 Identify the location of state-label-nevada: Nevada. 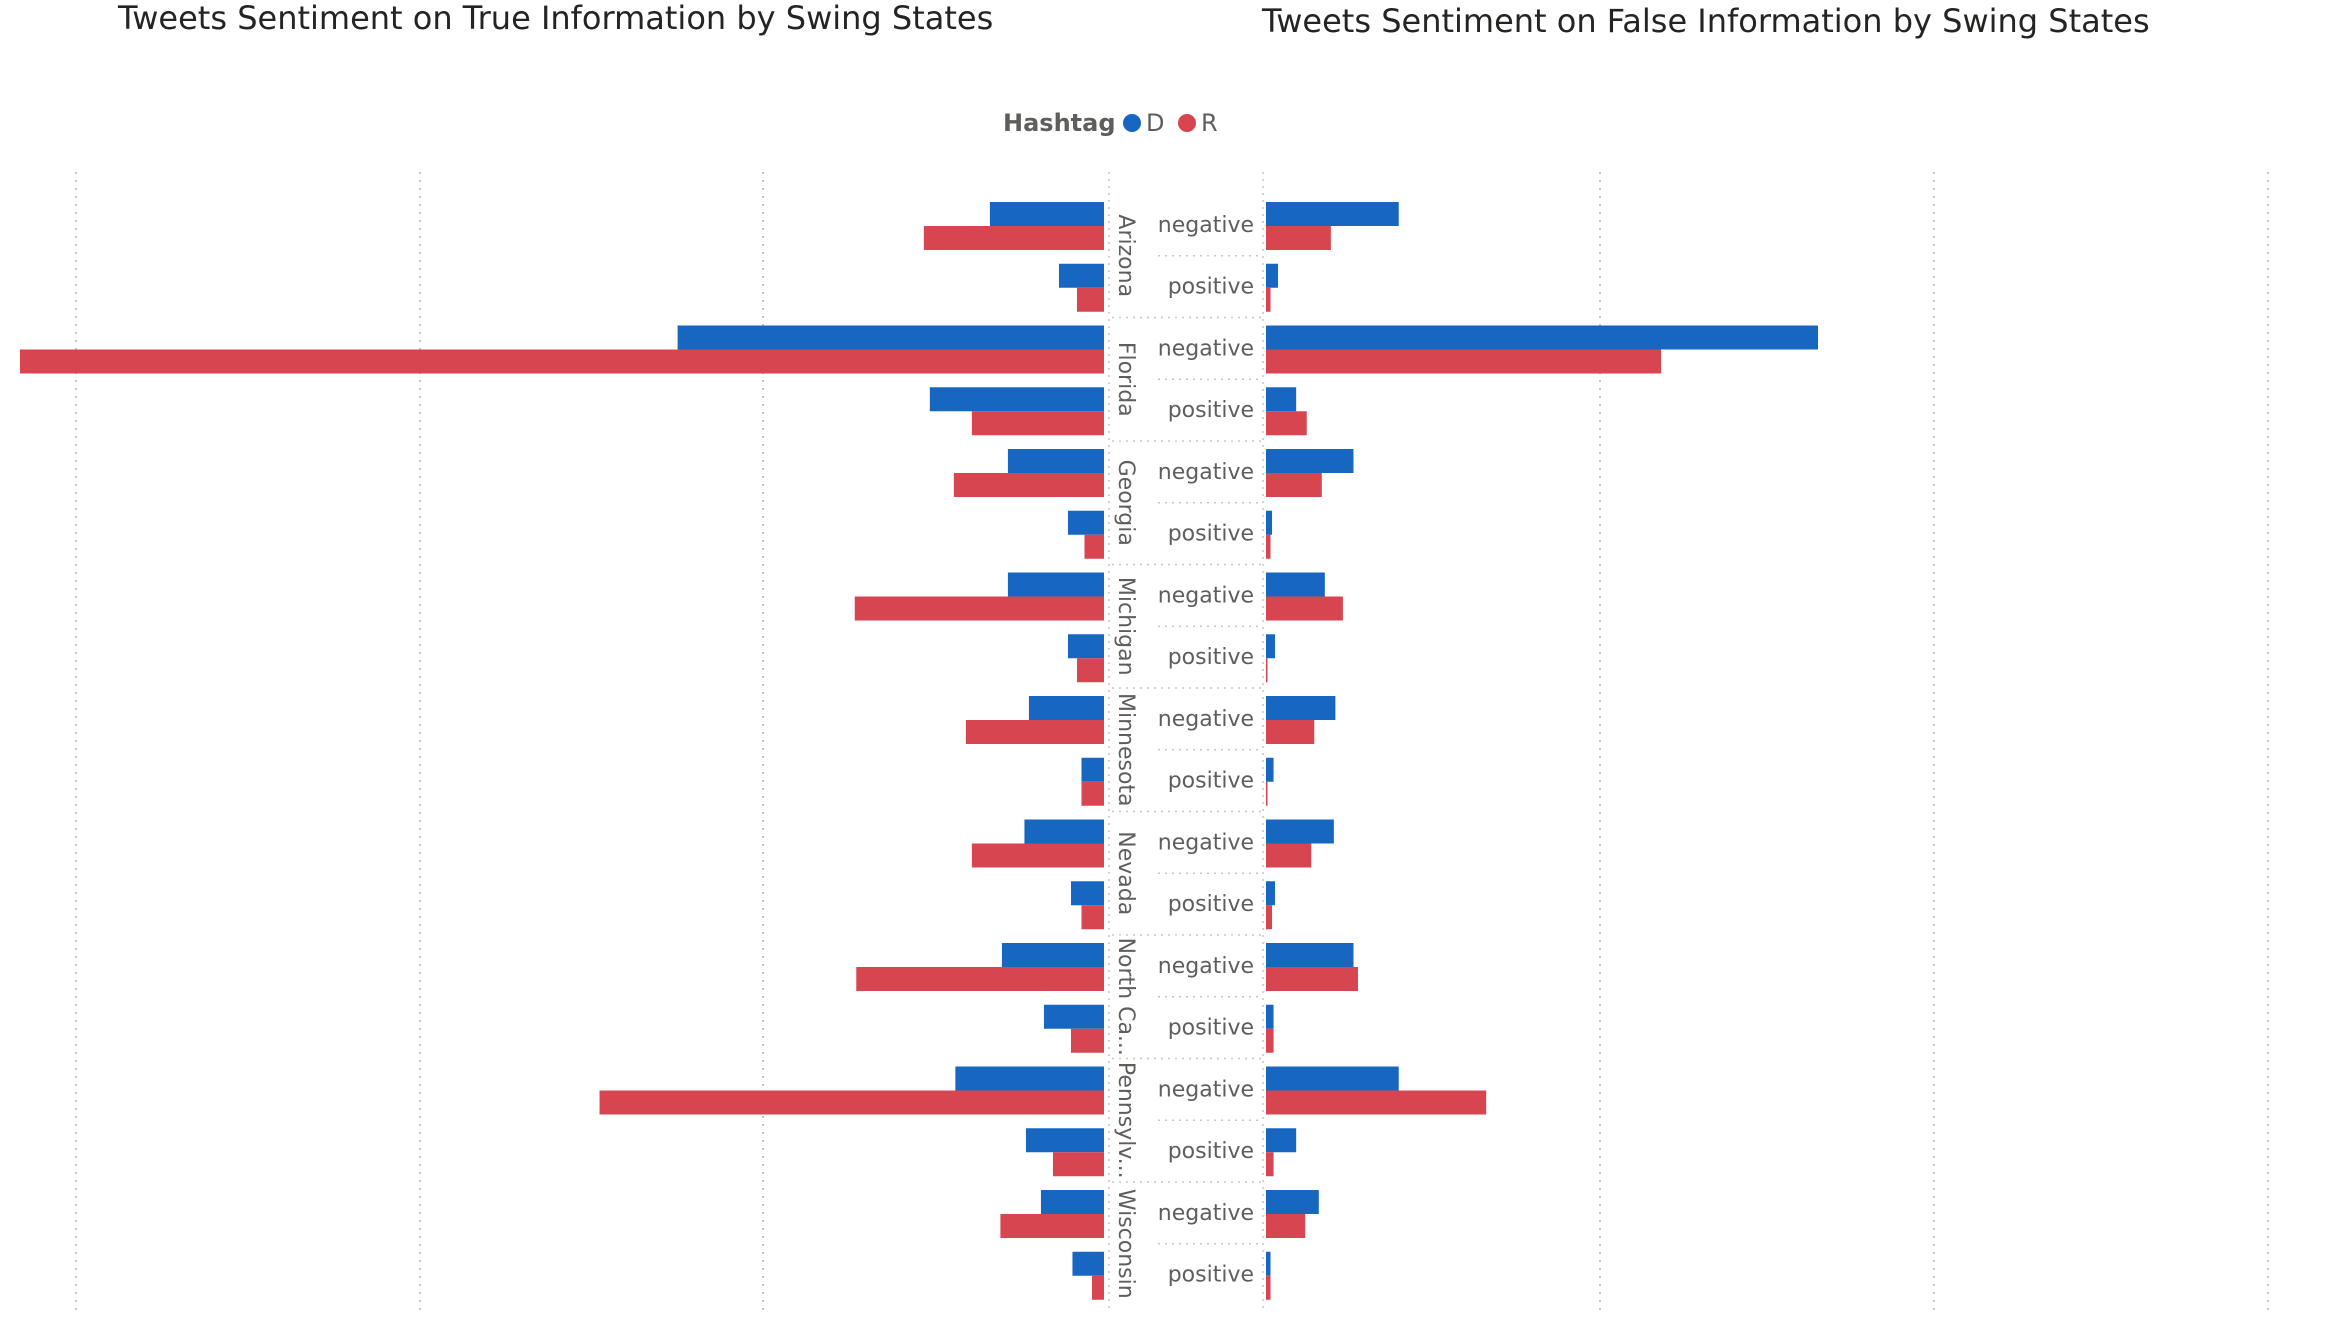
(1125, 873).